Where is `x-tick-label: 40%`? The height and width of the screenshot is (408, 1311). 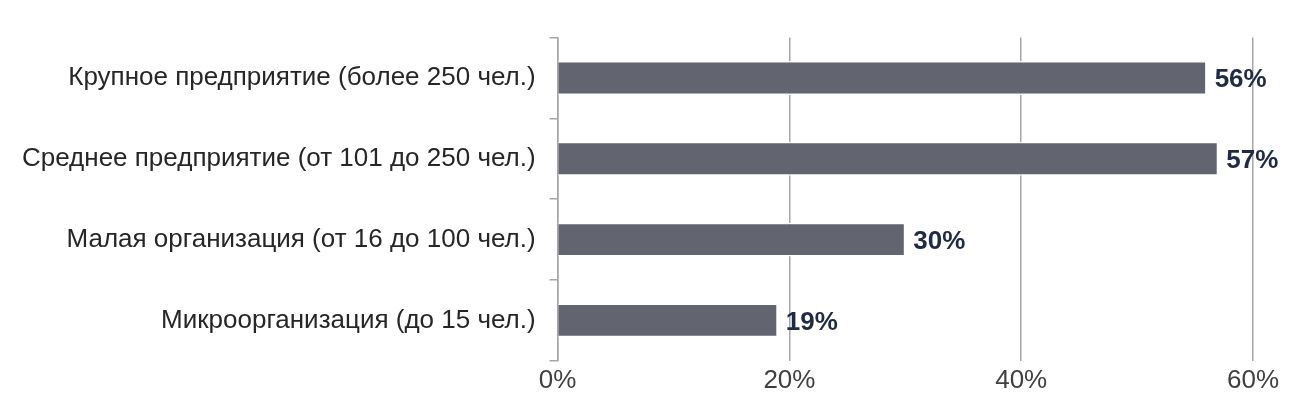
x-tick-label: 40% is located at coordinates (1021, 378).